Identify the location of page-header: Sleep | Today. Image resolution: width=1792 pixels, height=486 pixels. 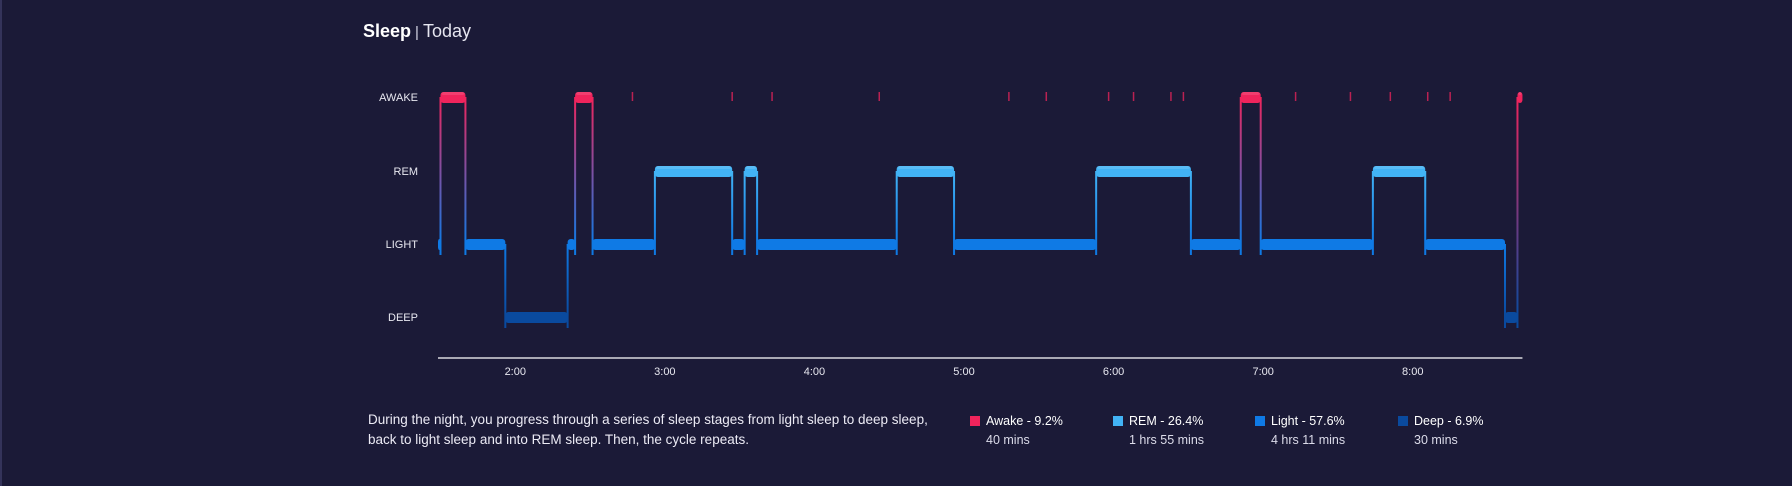
(417, 32).